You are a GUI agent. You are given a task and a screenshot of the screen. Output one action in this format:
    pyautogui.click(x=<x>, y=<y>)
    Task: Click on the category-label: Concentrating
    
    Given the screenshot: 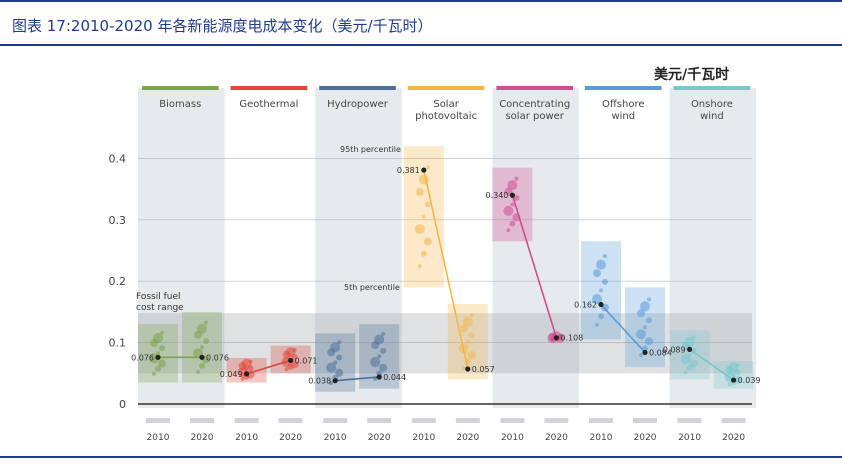 What is the action you would take?
    pyautogui.click(x=534, y=104)
    